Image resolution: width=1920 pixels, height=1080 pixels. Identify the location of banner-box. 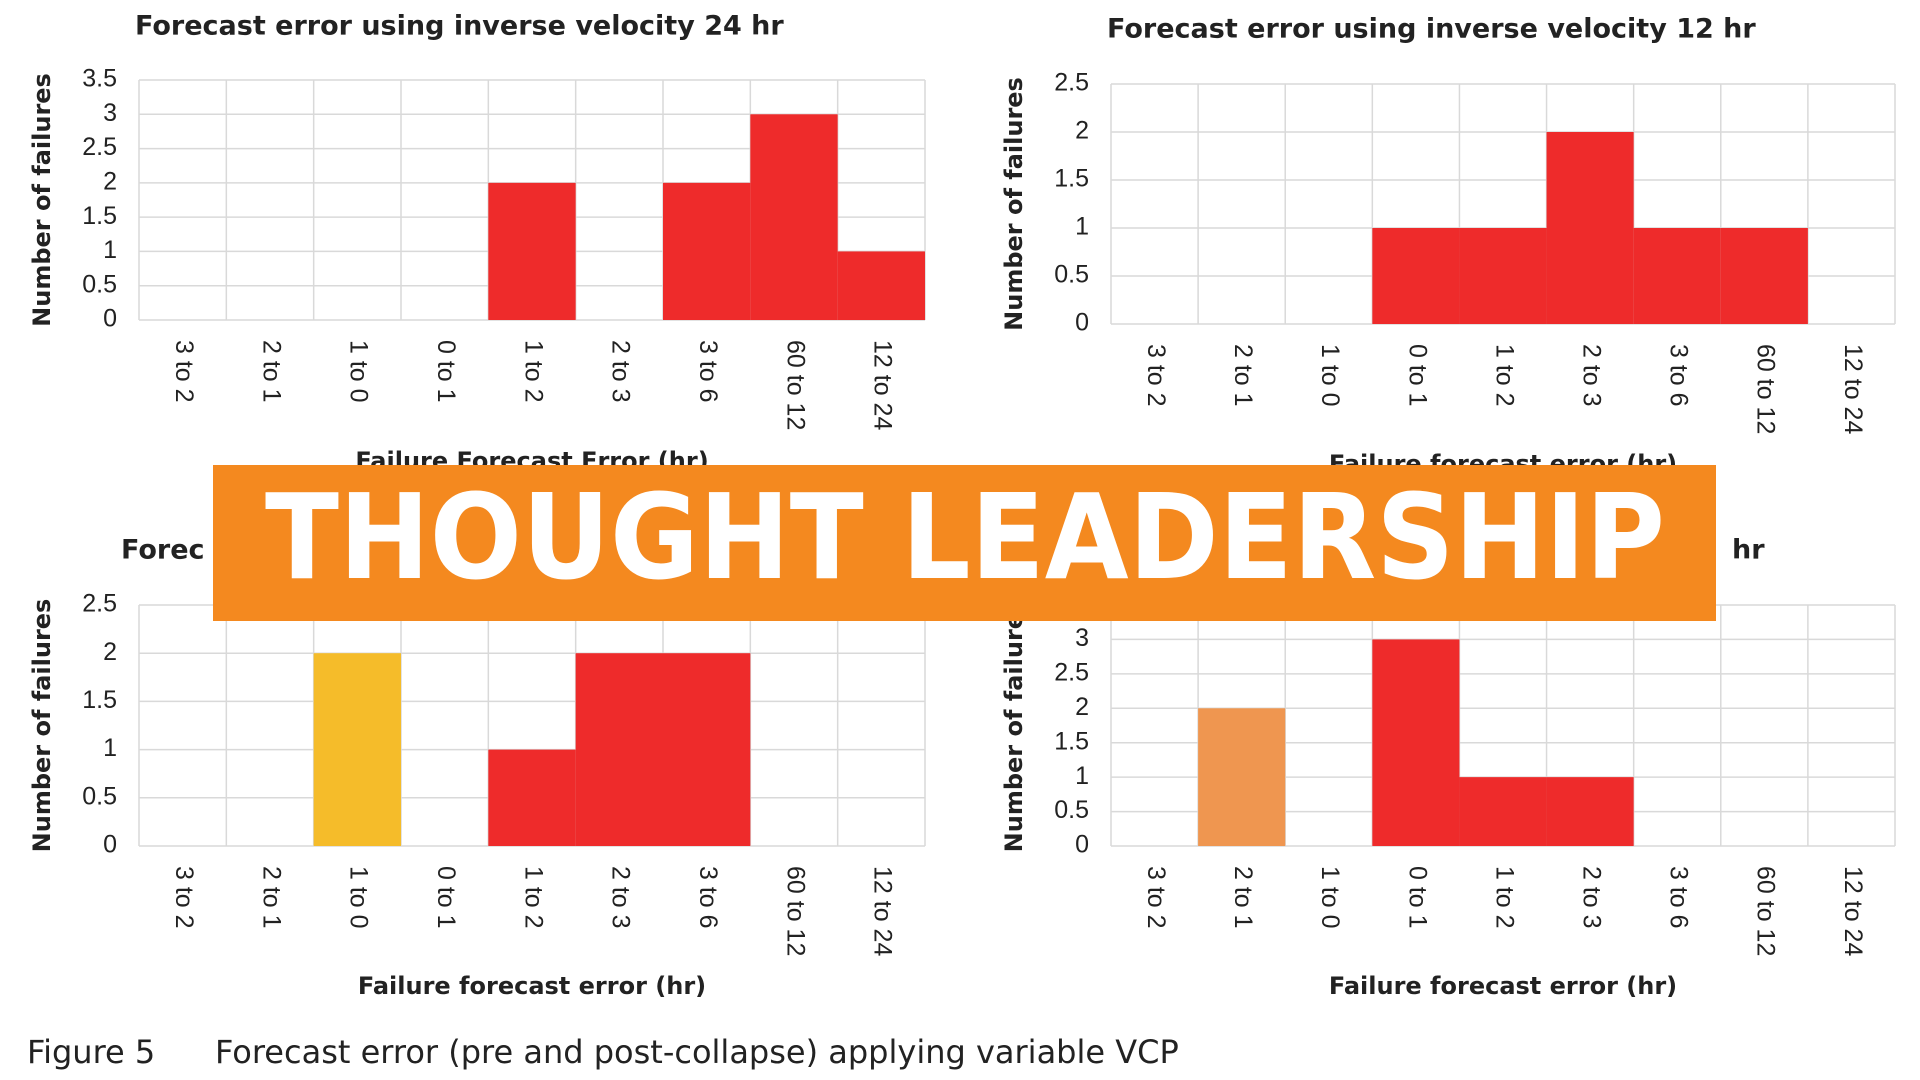
(964, 543).